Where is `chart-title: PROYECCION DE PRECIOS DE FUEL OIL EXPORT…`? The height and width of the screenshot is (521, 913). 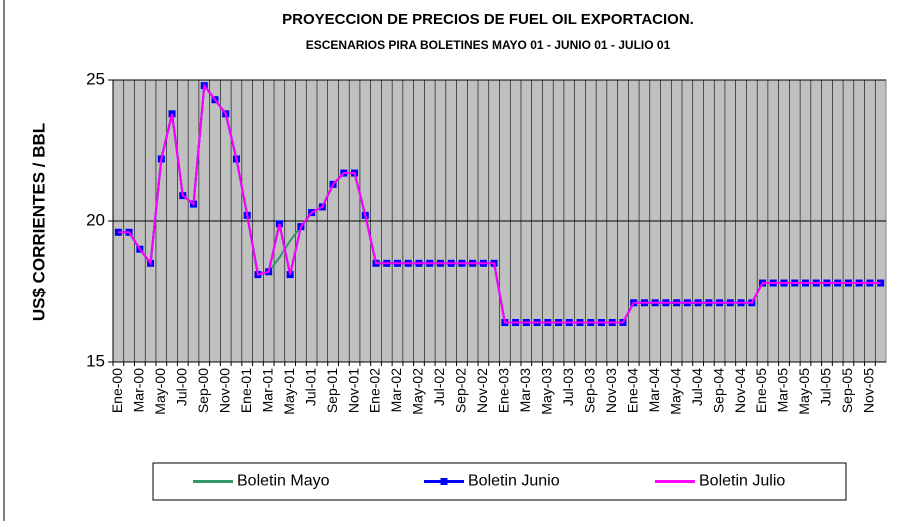 chart-title: PROYECCION DE PRECIOS DE FUEL OIL EXPORT… is located at coordinates (488, 19).